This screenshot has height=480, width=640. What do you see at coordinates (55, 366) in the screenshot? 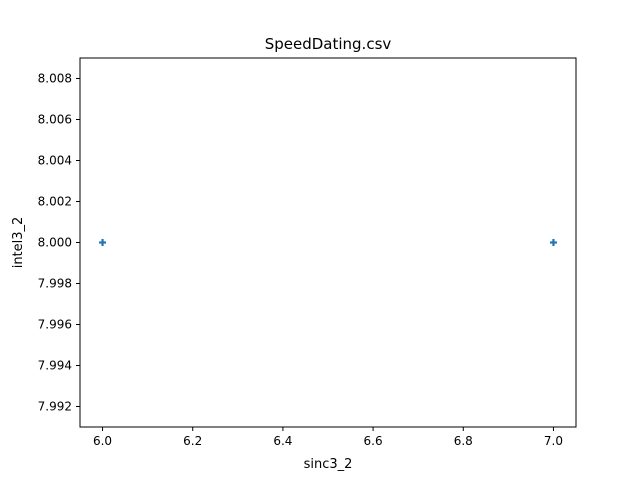
I see `y-tick-label: 7.994` at bounding box center [55, 366].